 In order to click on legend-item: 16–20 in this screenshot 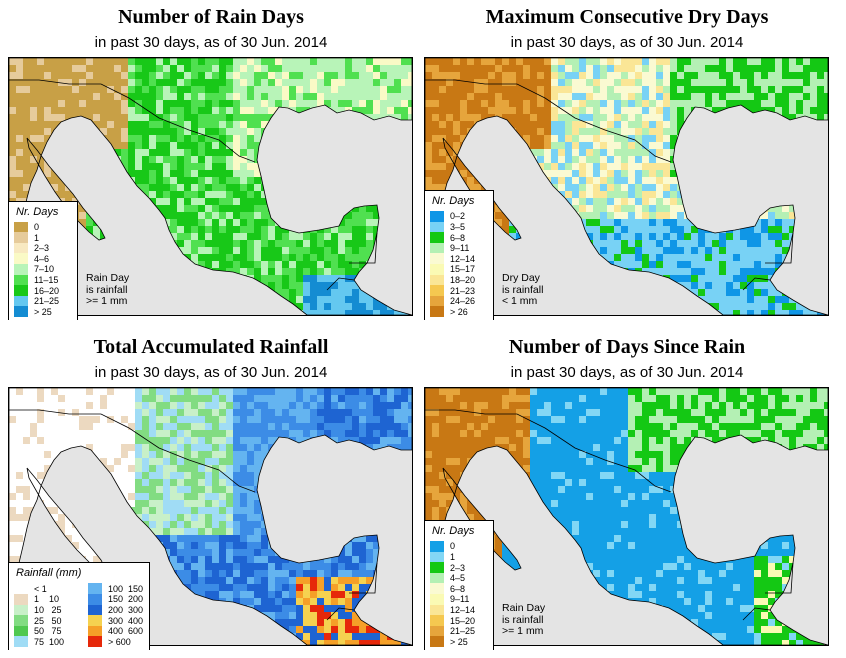, I will do `click(43, 290)`.